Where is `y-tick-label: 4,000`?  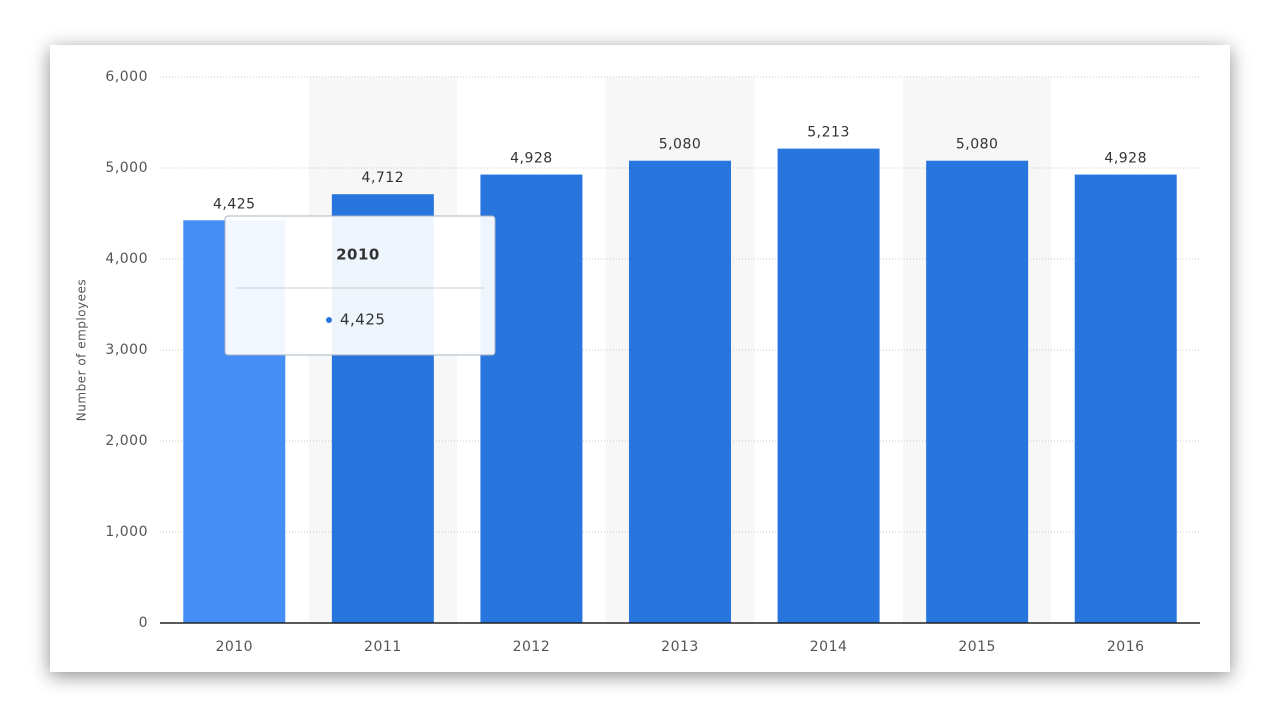
y-tick-label: 4,000 is located at coordinates (126, 259).